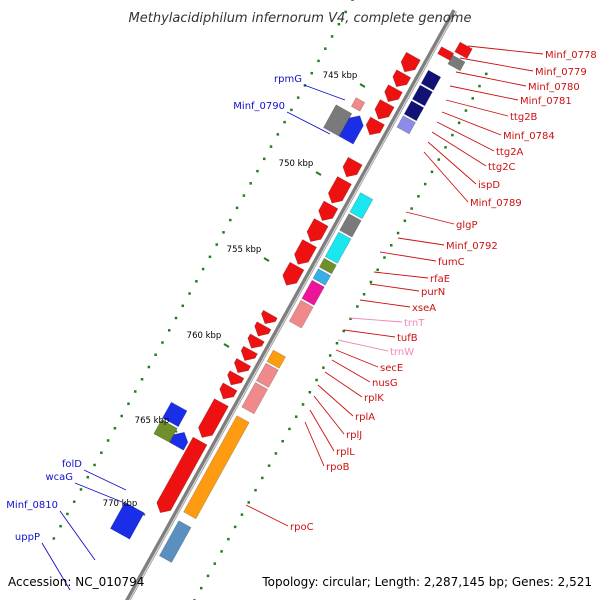 The image size is (600, 600). I want to click on gene-left-pink, so click(358, 104).